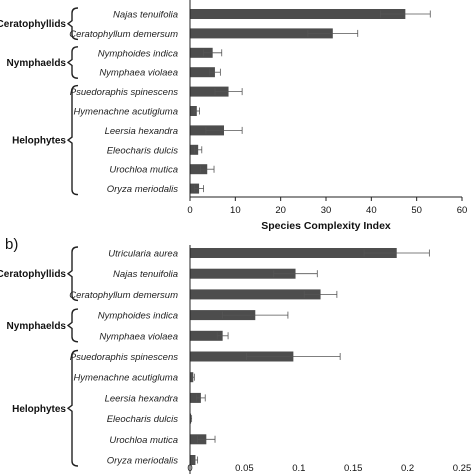  Describe the element at coordinates (193, 460) in the screenshot. I see `bar-oryza-meriodalis` at that location.